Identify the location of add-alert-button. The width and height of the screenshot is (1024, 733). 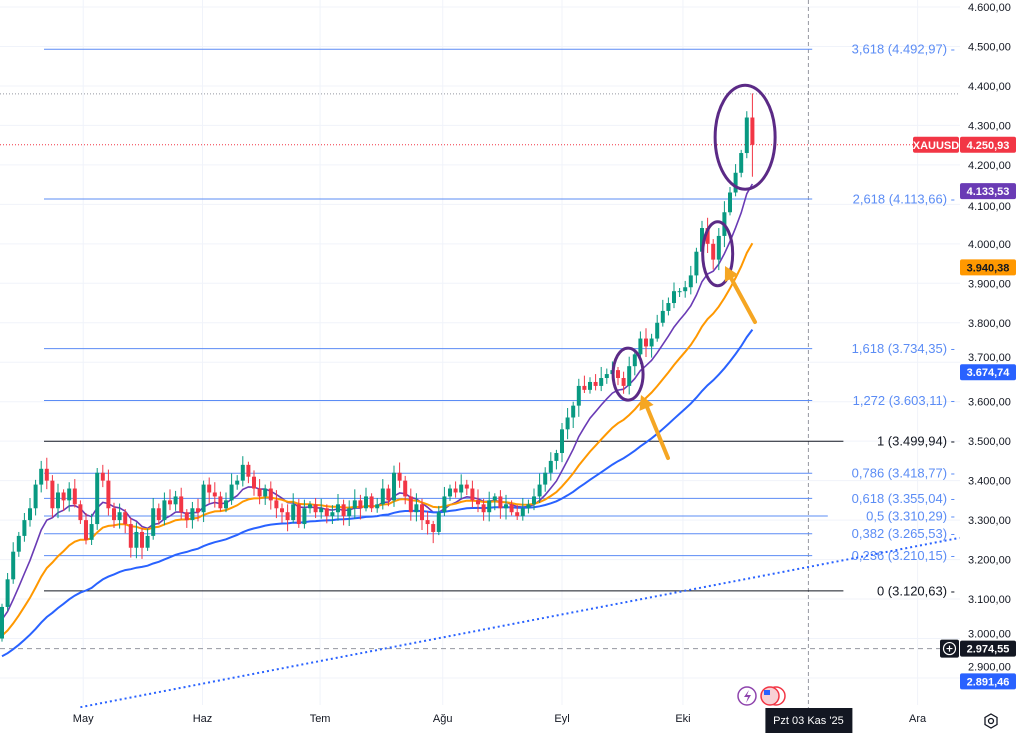
(949, 648).